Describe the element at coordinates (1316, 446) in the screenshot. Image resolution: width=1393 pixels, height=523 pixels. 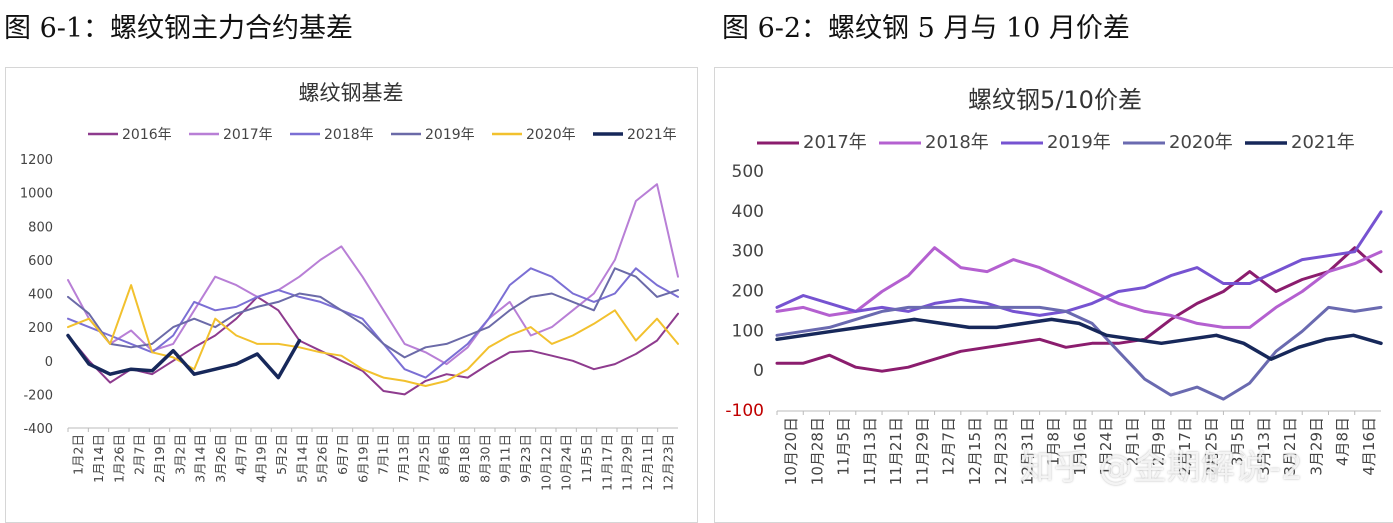
I see `x-tick-label: 3月29日` at that location.